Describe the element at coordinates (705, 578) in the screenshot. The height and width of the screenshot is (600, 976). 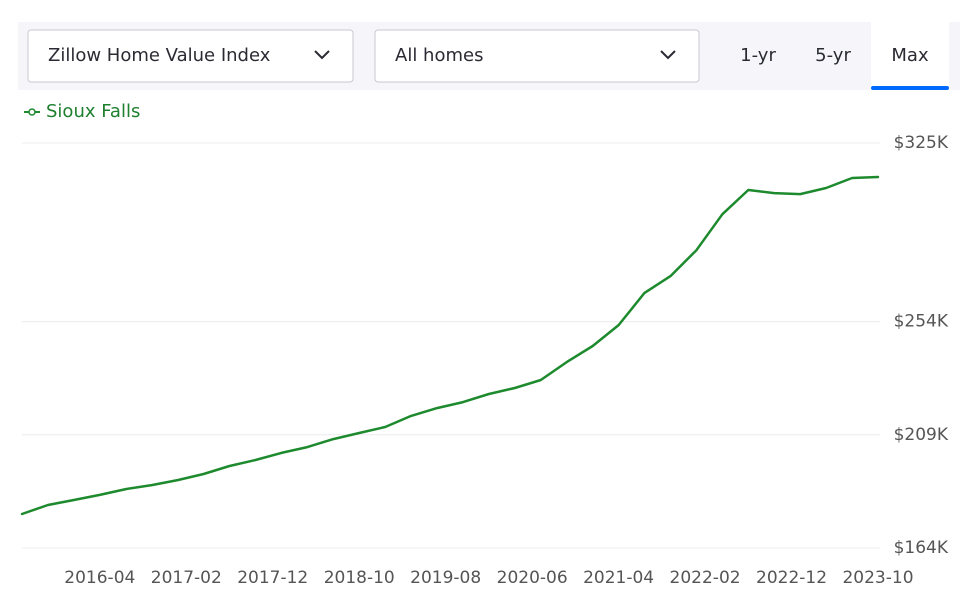
I see `x-tick-label: 2022-02` at that location.